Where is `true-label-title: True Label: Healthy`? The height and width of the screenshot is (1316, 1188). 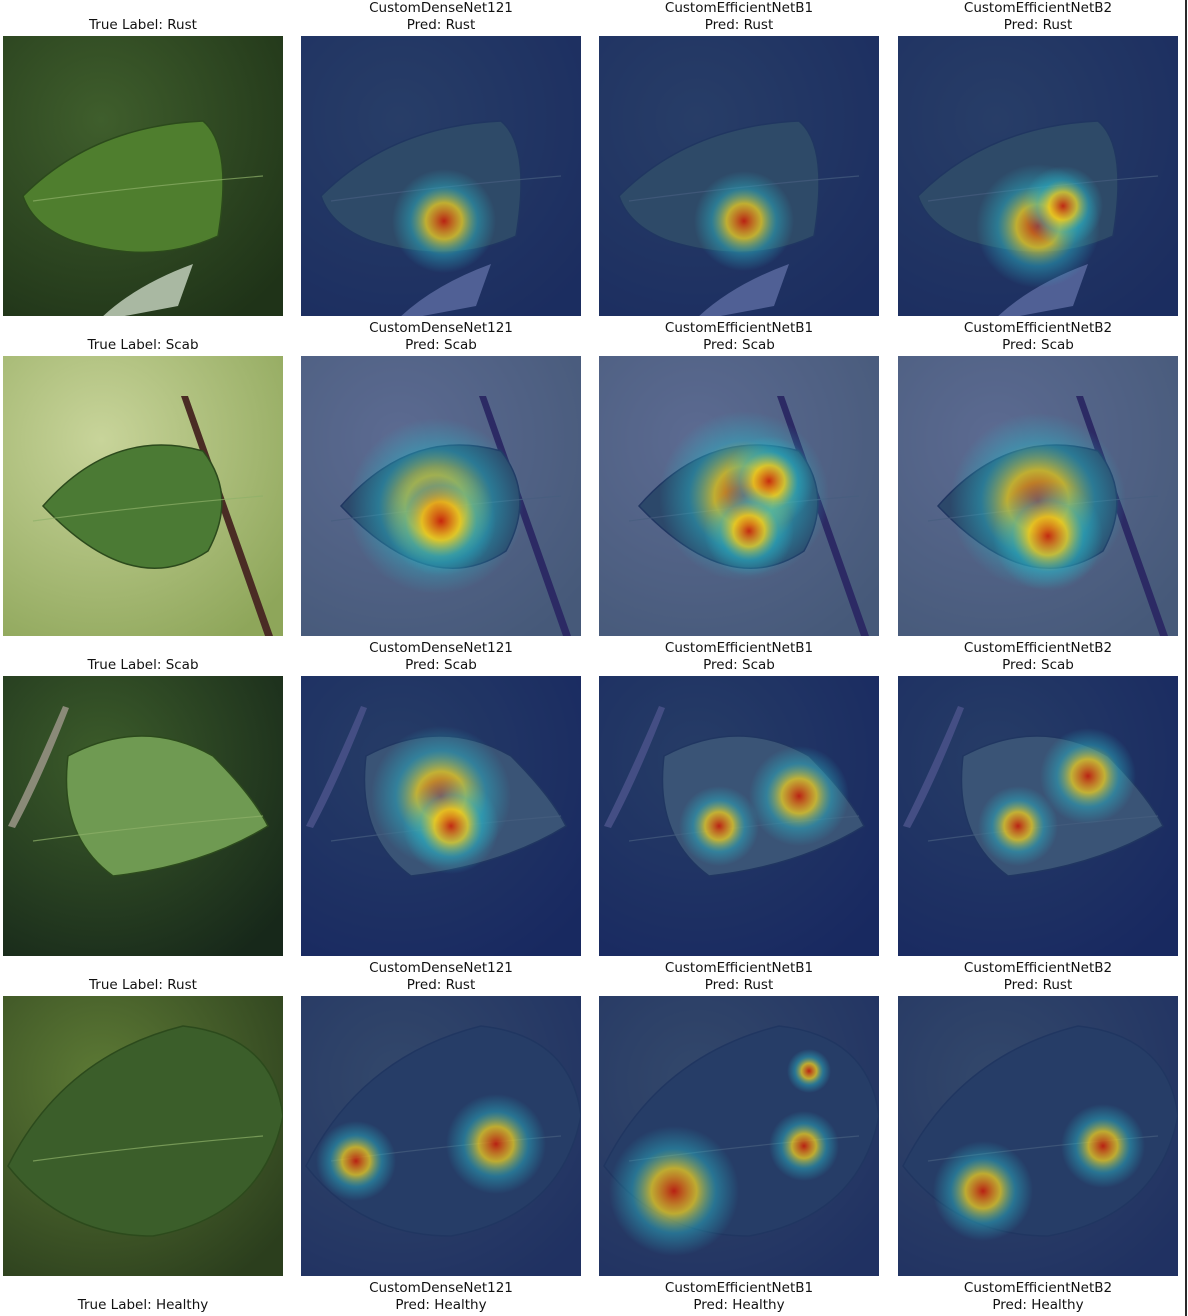 true-label-title: True Label: Healthy is located at coordinates (143, 1305).